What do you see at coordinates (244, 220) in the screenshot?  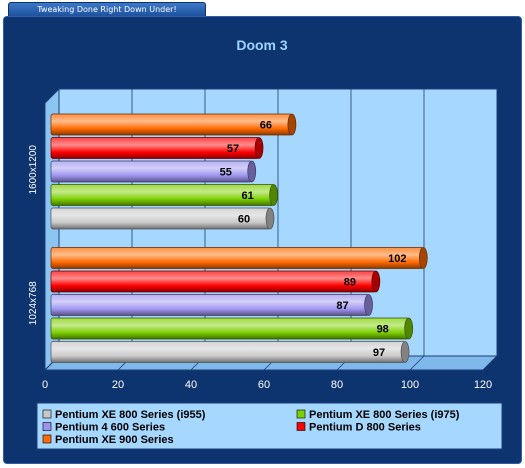 I see `data-label: 60` at bounding box center [244, 220].